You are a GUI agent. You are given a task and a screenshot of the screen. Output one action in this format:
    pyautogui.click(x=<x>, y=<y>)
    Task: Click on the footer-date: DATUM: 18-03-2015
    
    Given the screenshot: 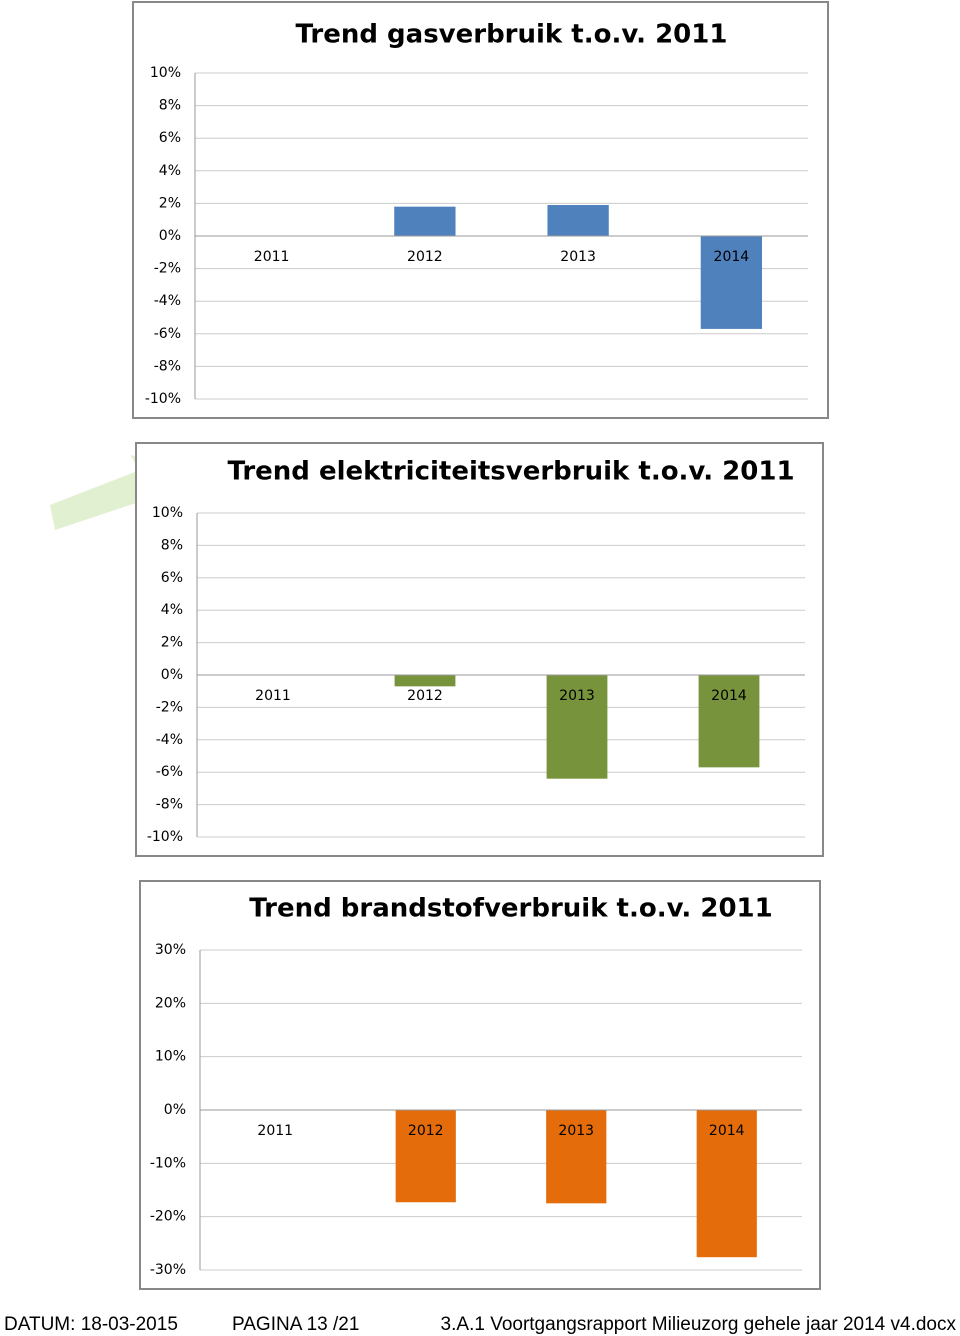 What is the action you would take?
    pyautogui.click(x=91, y=1324)
    